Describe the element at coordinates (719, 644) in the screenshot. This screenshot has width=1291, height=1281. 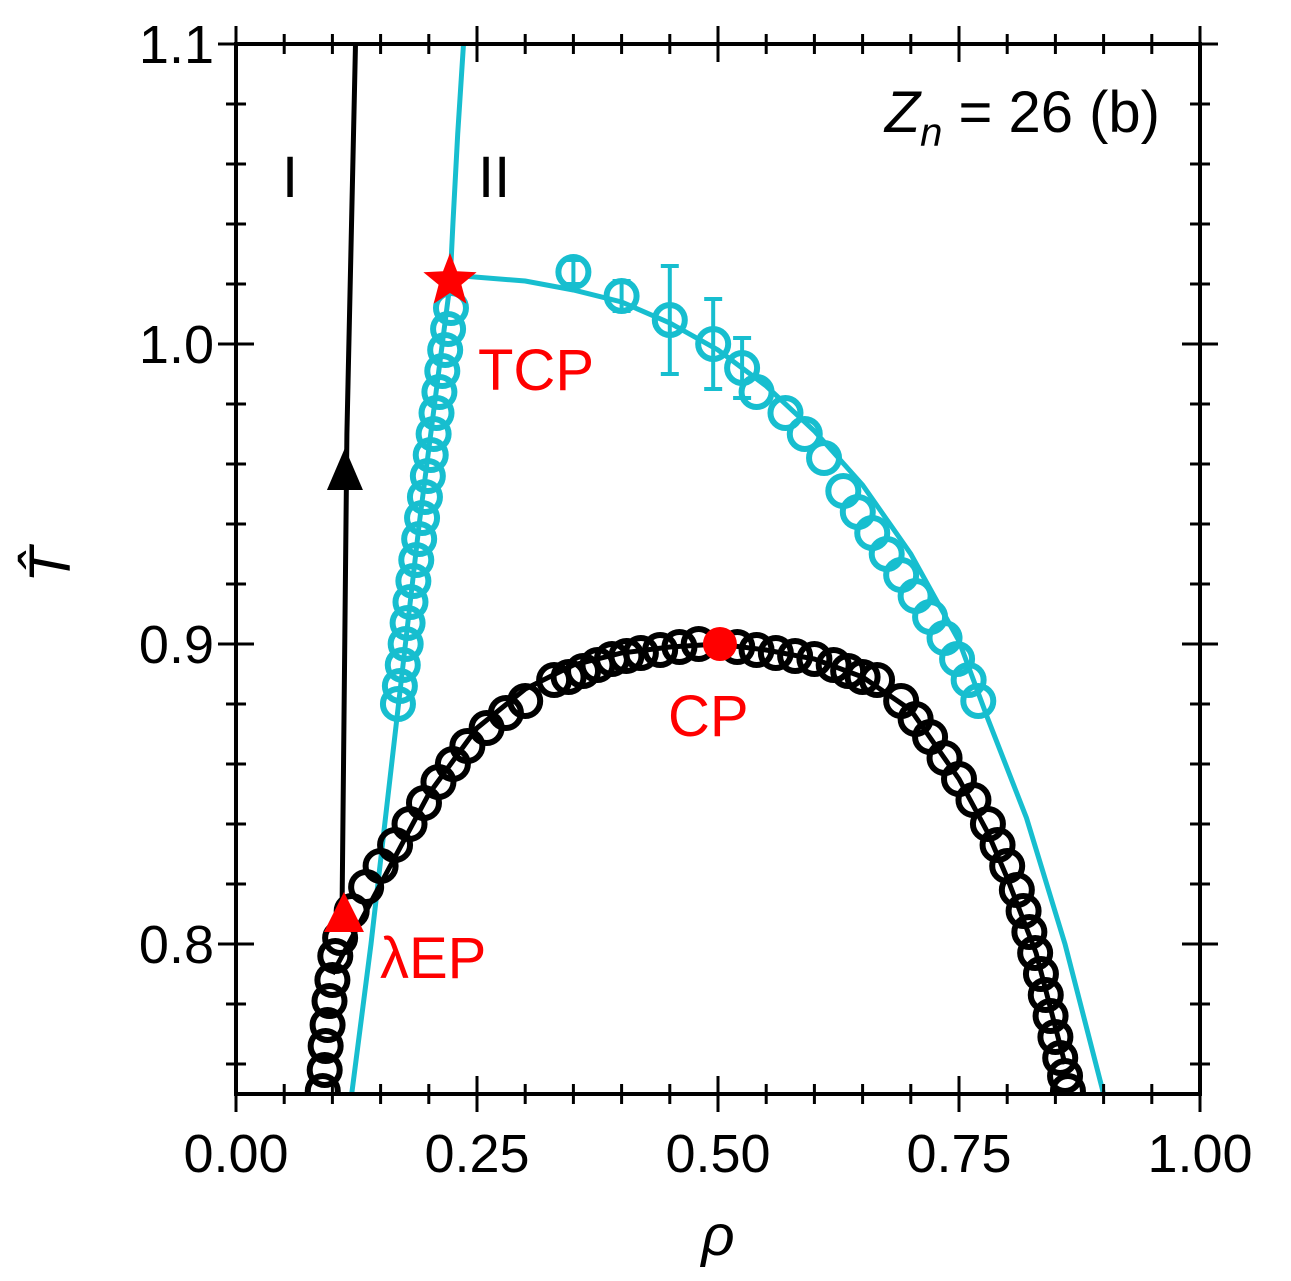
I see `cp-marker` at that location.